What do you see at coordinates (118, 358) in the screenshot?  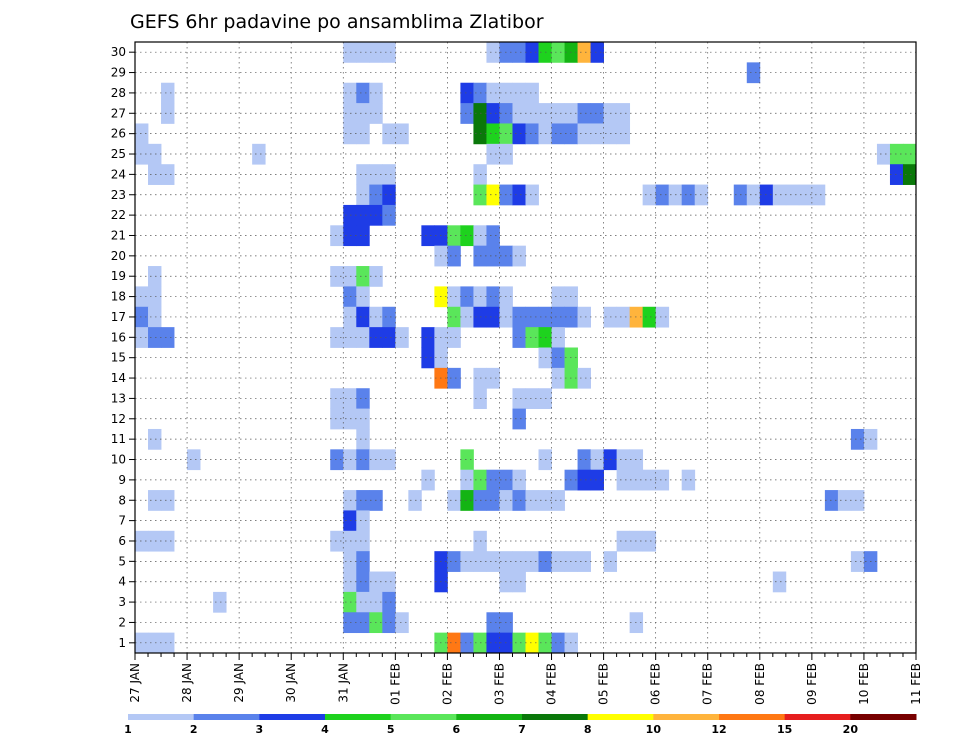 I see `y-tick-label: 15` at bounding box center [118, 358].